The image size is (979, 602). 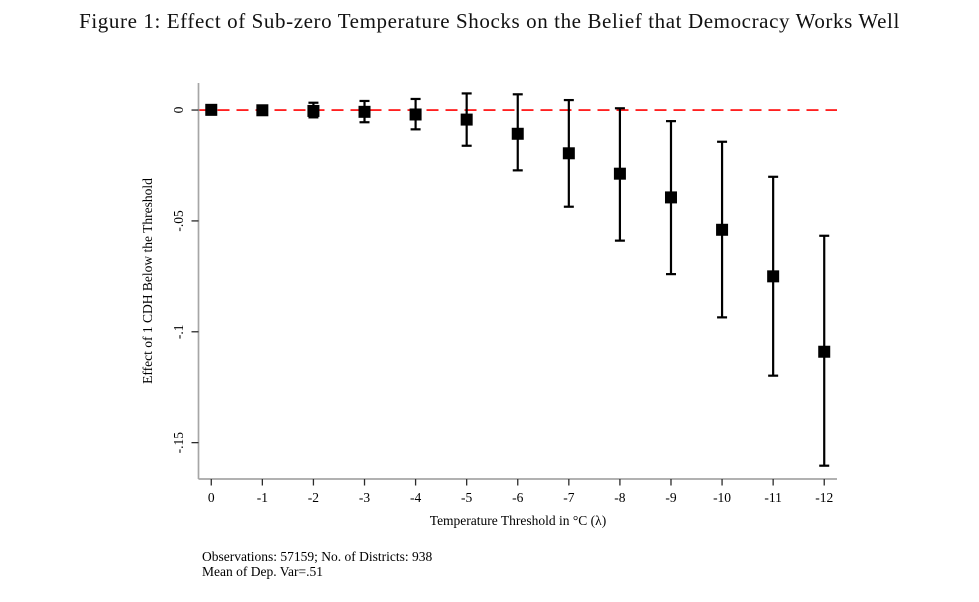 I want to click on x-tick-label: -2, so click(x=313, y=497).